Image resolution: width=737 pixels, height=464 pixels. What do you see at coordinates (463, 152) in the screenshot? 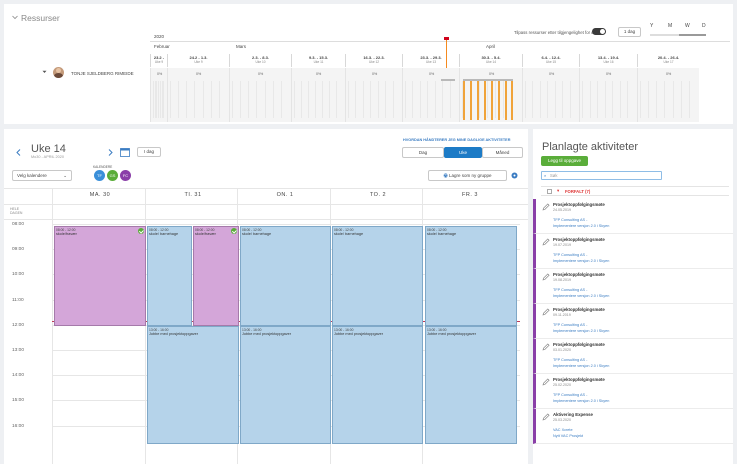
I see `view-week-button: Uke` at bounding box center [463, 152].